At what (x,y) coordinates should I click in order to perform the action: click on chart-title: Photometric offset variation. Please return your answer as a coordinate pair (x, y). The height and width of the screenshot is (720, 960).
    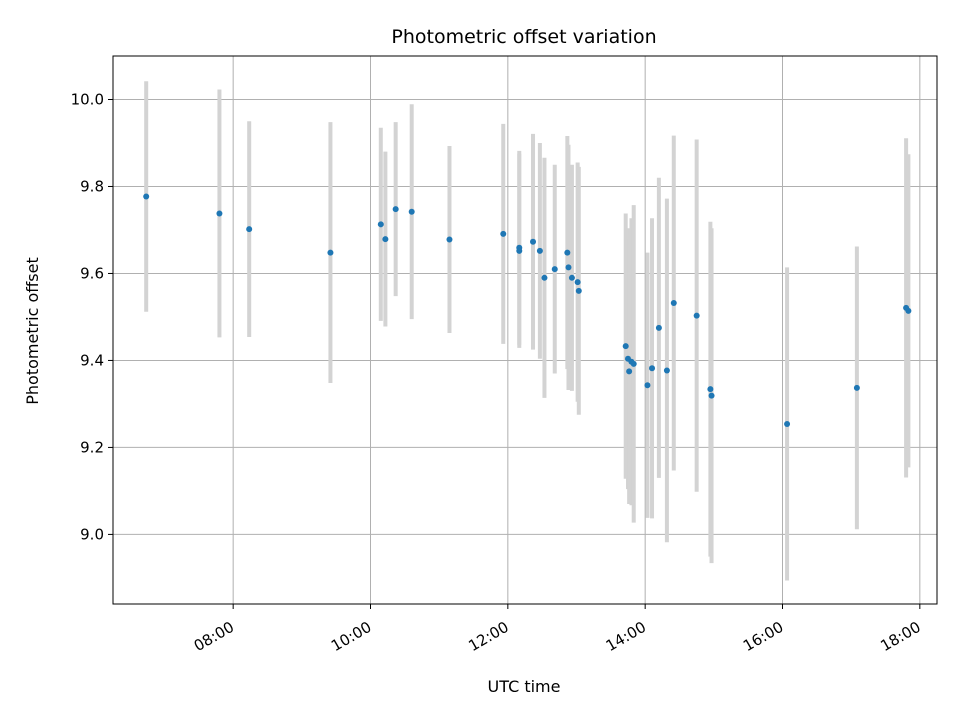
    Looking at the image, I should click on (523, 37).